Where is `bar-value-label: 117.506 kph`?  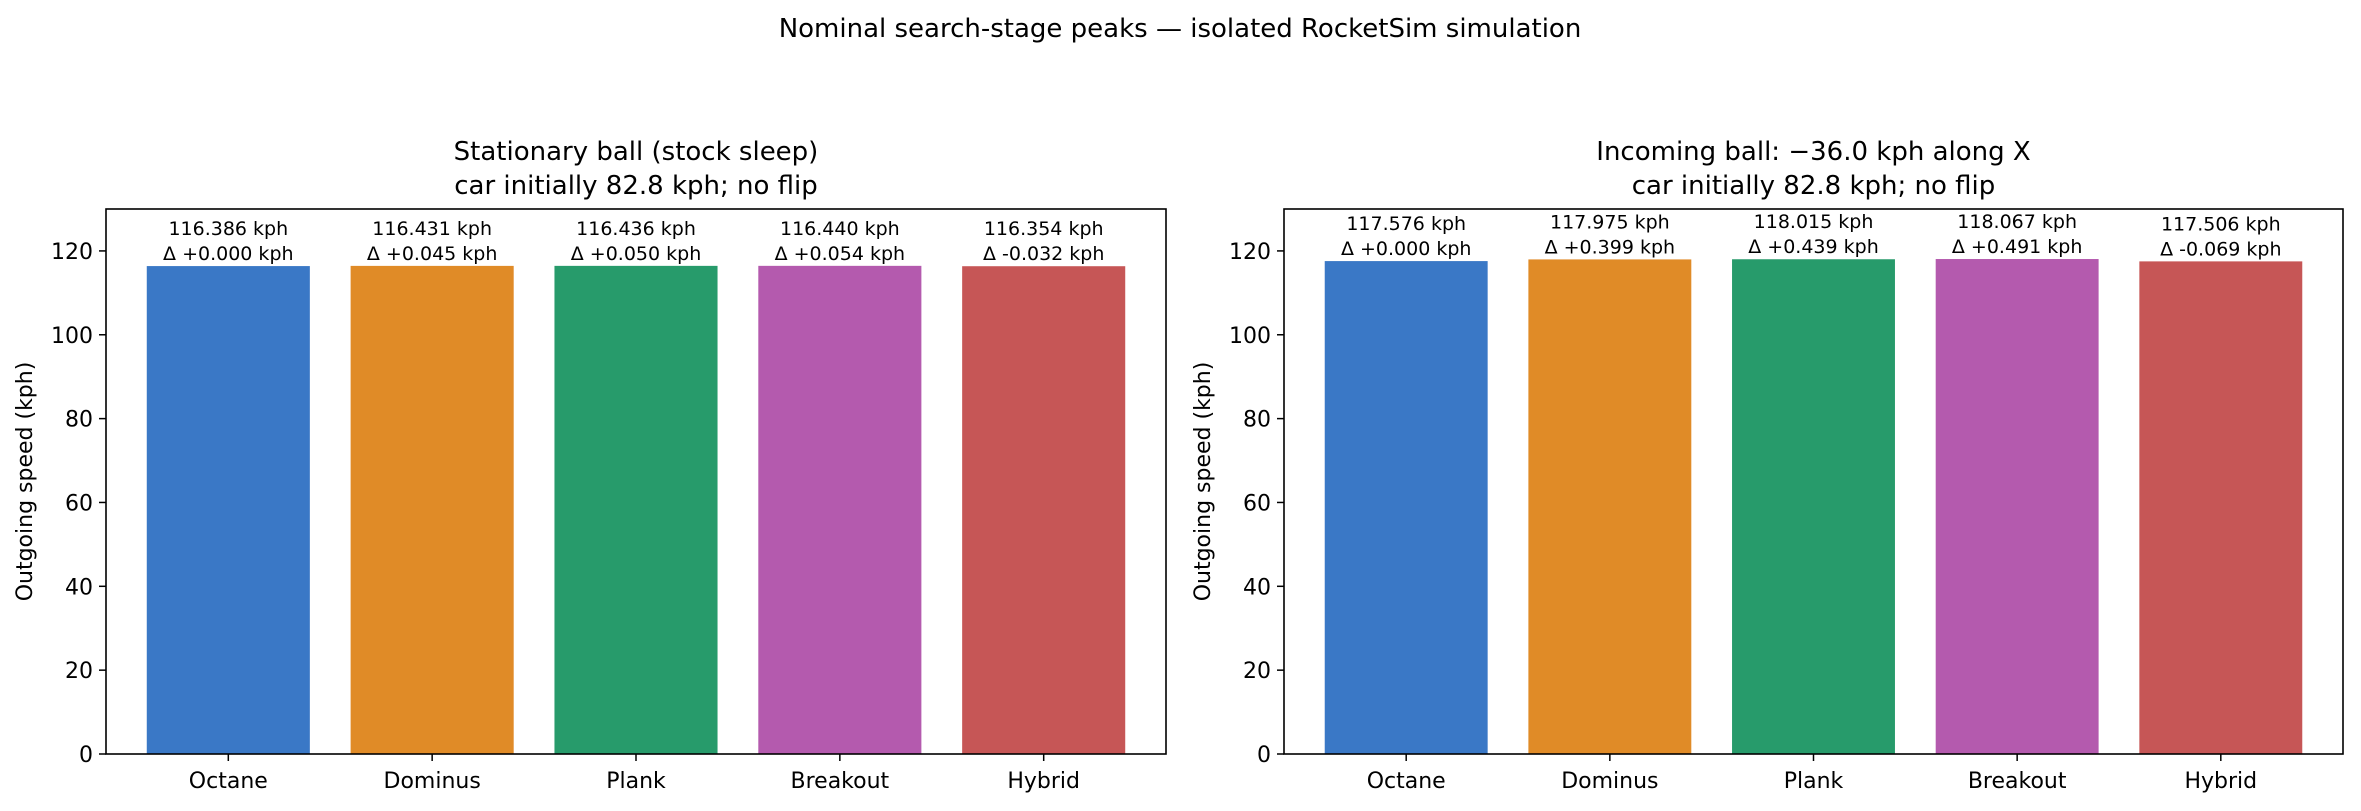
bar-value-label: 117.506 kph is located at coordinates (2221, 224).